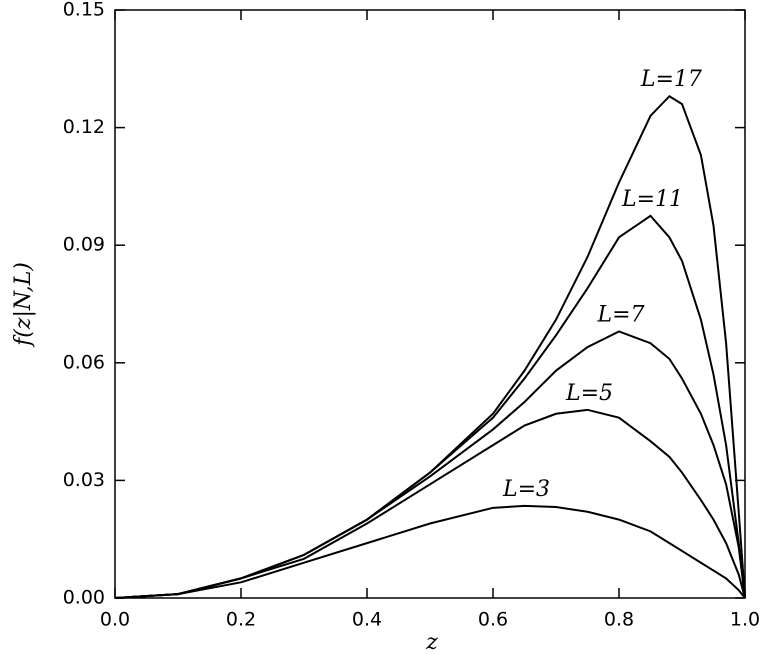 The image size is (763, 655). I want to click on y-tick-label: 0.03, so click(84, 480).